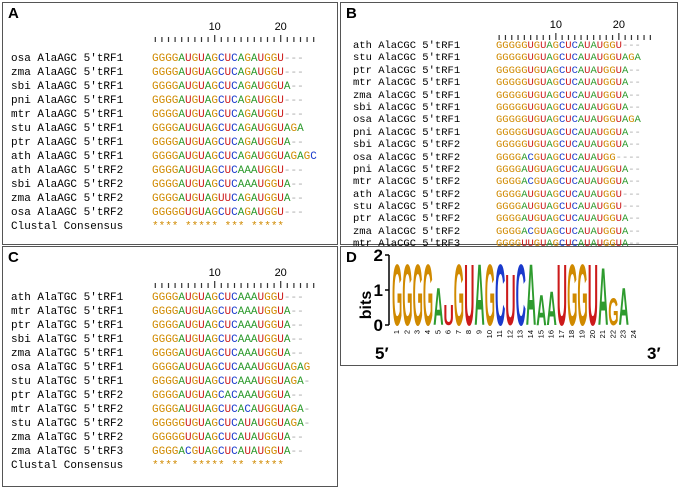 The image size is (680, 489). I want to click on sequence-name: pni AlaCGC 5'tRF1, so click(407, 132).